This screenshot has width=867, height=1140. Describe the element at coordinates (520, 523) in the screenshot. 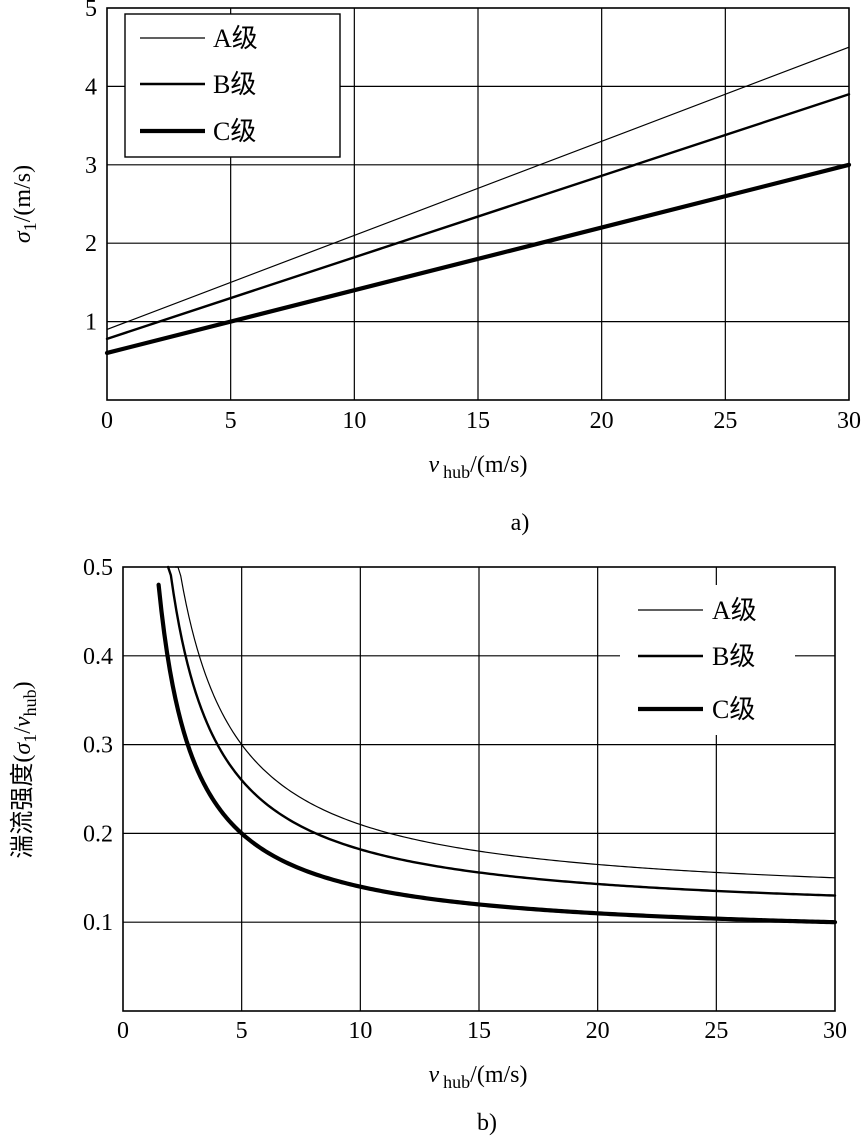

I see `chart-a-caption: a)` at that location.